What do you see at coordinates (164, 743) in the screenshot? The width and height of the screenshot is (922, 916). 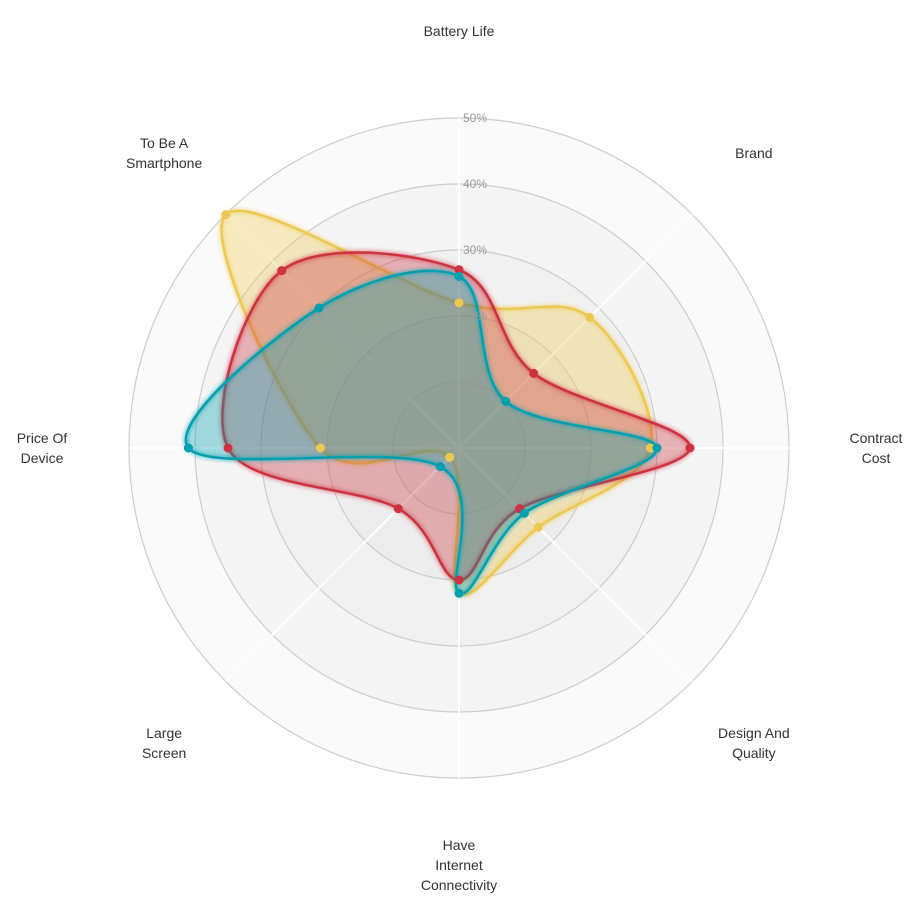 I see `axis-label-5: Large Screen` at bounding box center [164, 743].